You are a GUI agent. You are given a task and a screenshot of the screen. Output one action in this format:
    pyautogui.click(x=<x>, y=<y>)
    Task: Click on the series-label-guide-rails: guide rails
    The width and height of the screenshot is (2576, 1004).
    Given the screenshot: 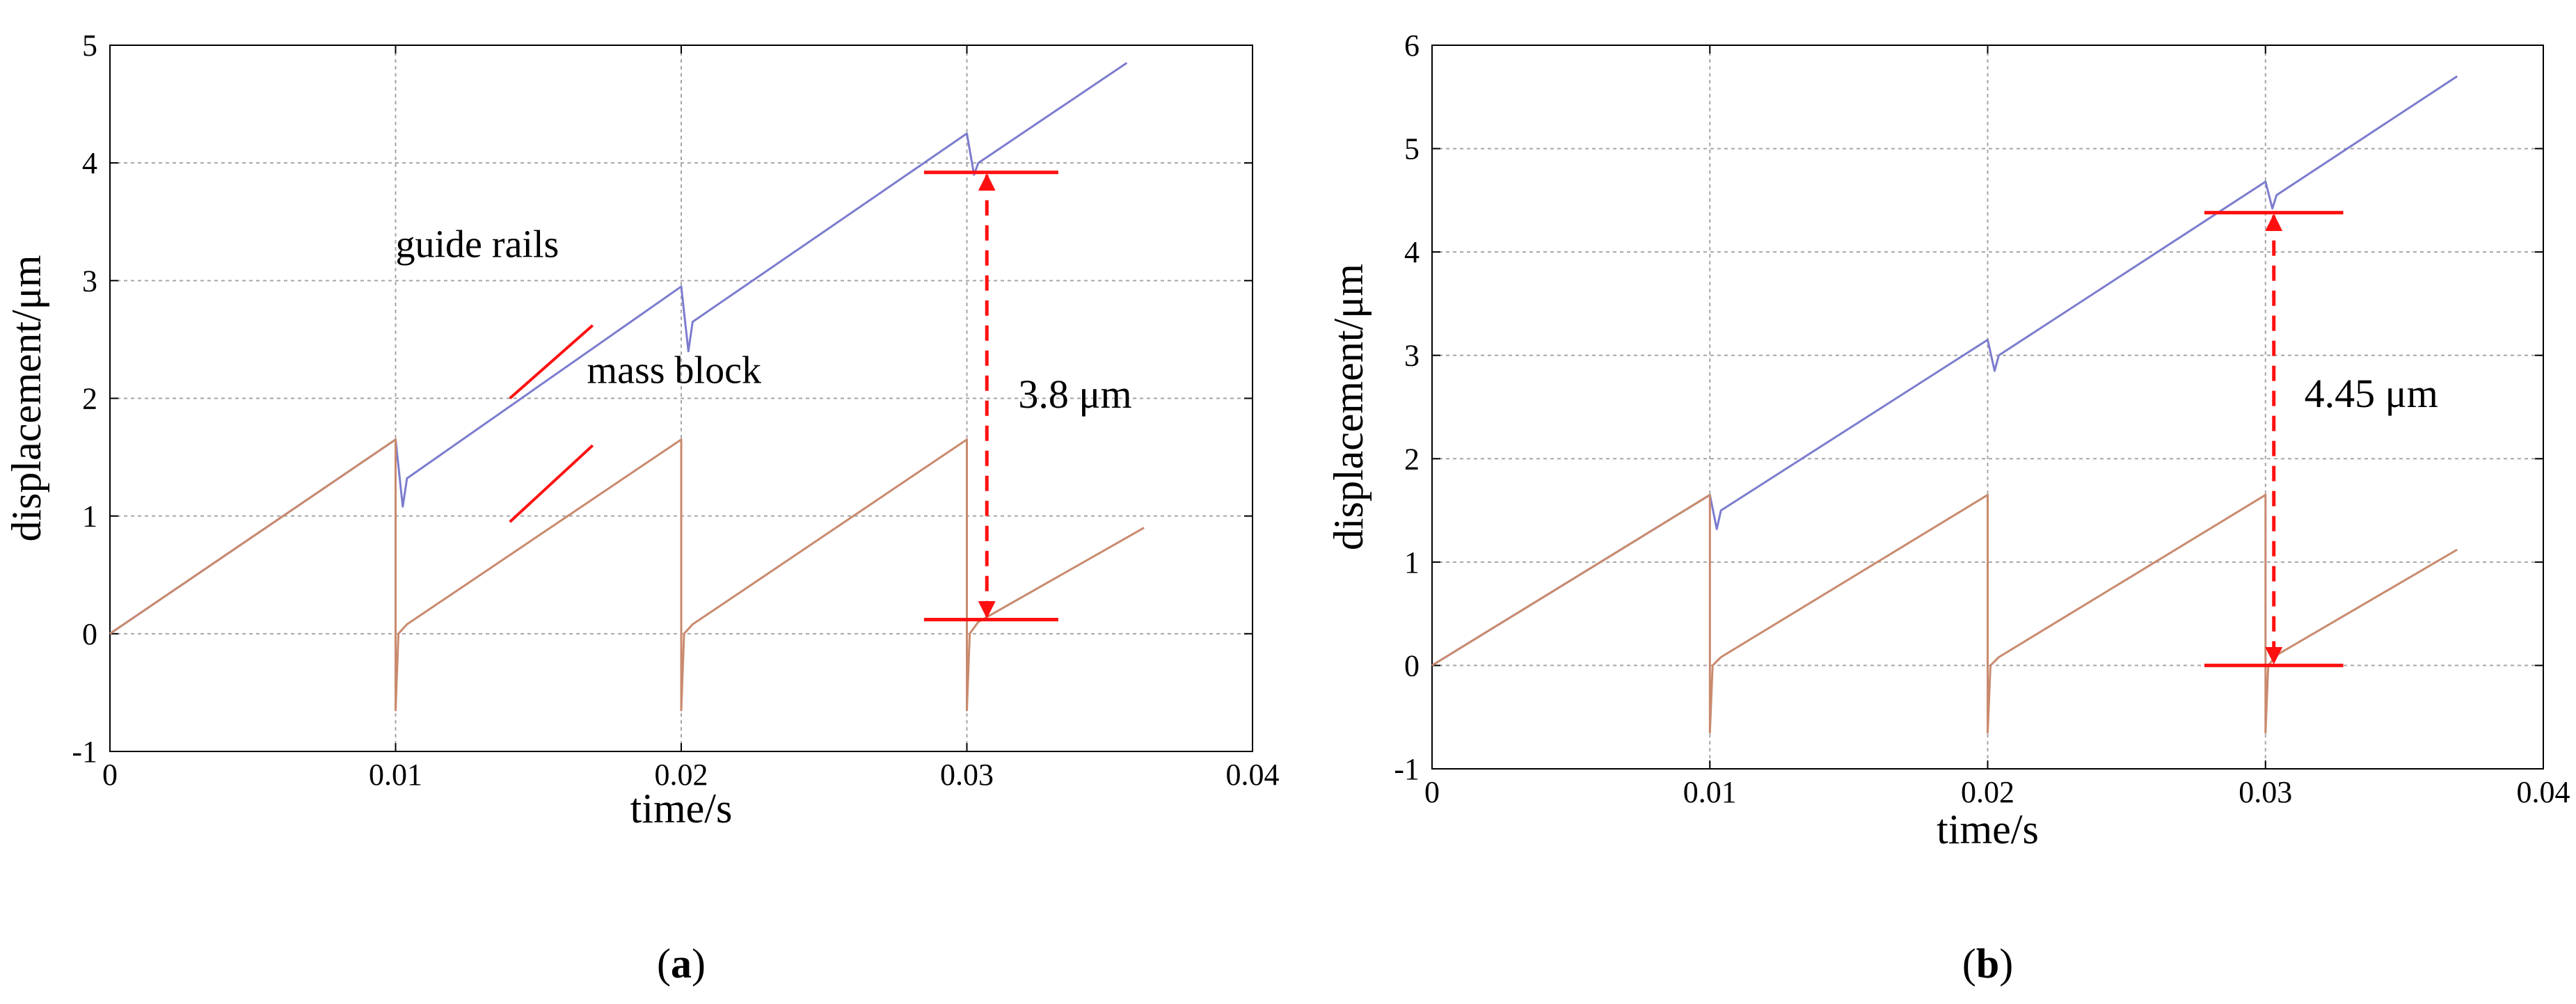 What is the action you would take?
    pyautogui.click(x=477, y=244)
    